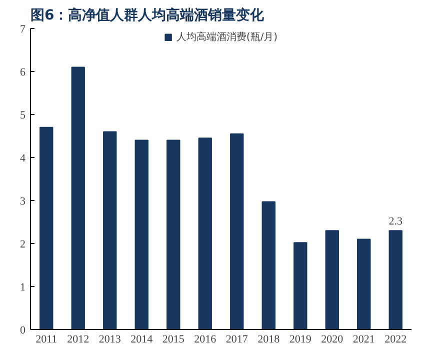 The height and width of the screenshot is (345, 426). What do you see at coordinates (23, 244) in the screenshot?
I see `y-tick-label: 2` at bounding box center [23, 244].